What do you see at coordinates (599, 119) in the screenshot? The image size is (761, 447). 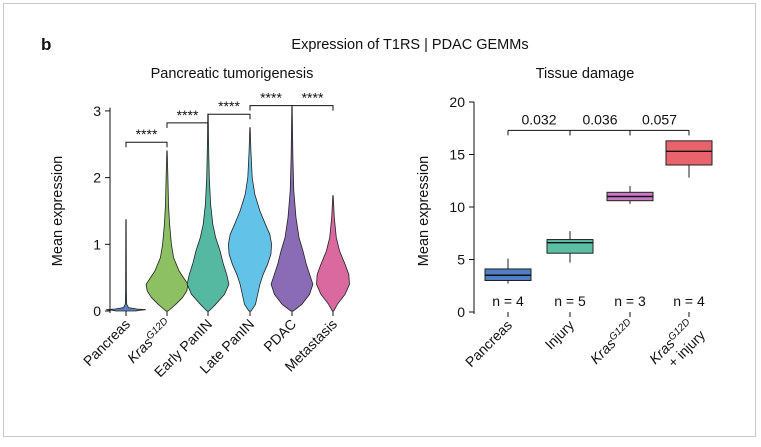 I see `box-significance-label: 0.036` at bounding box center [599, 119].